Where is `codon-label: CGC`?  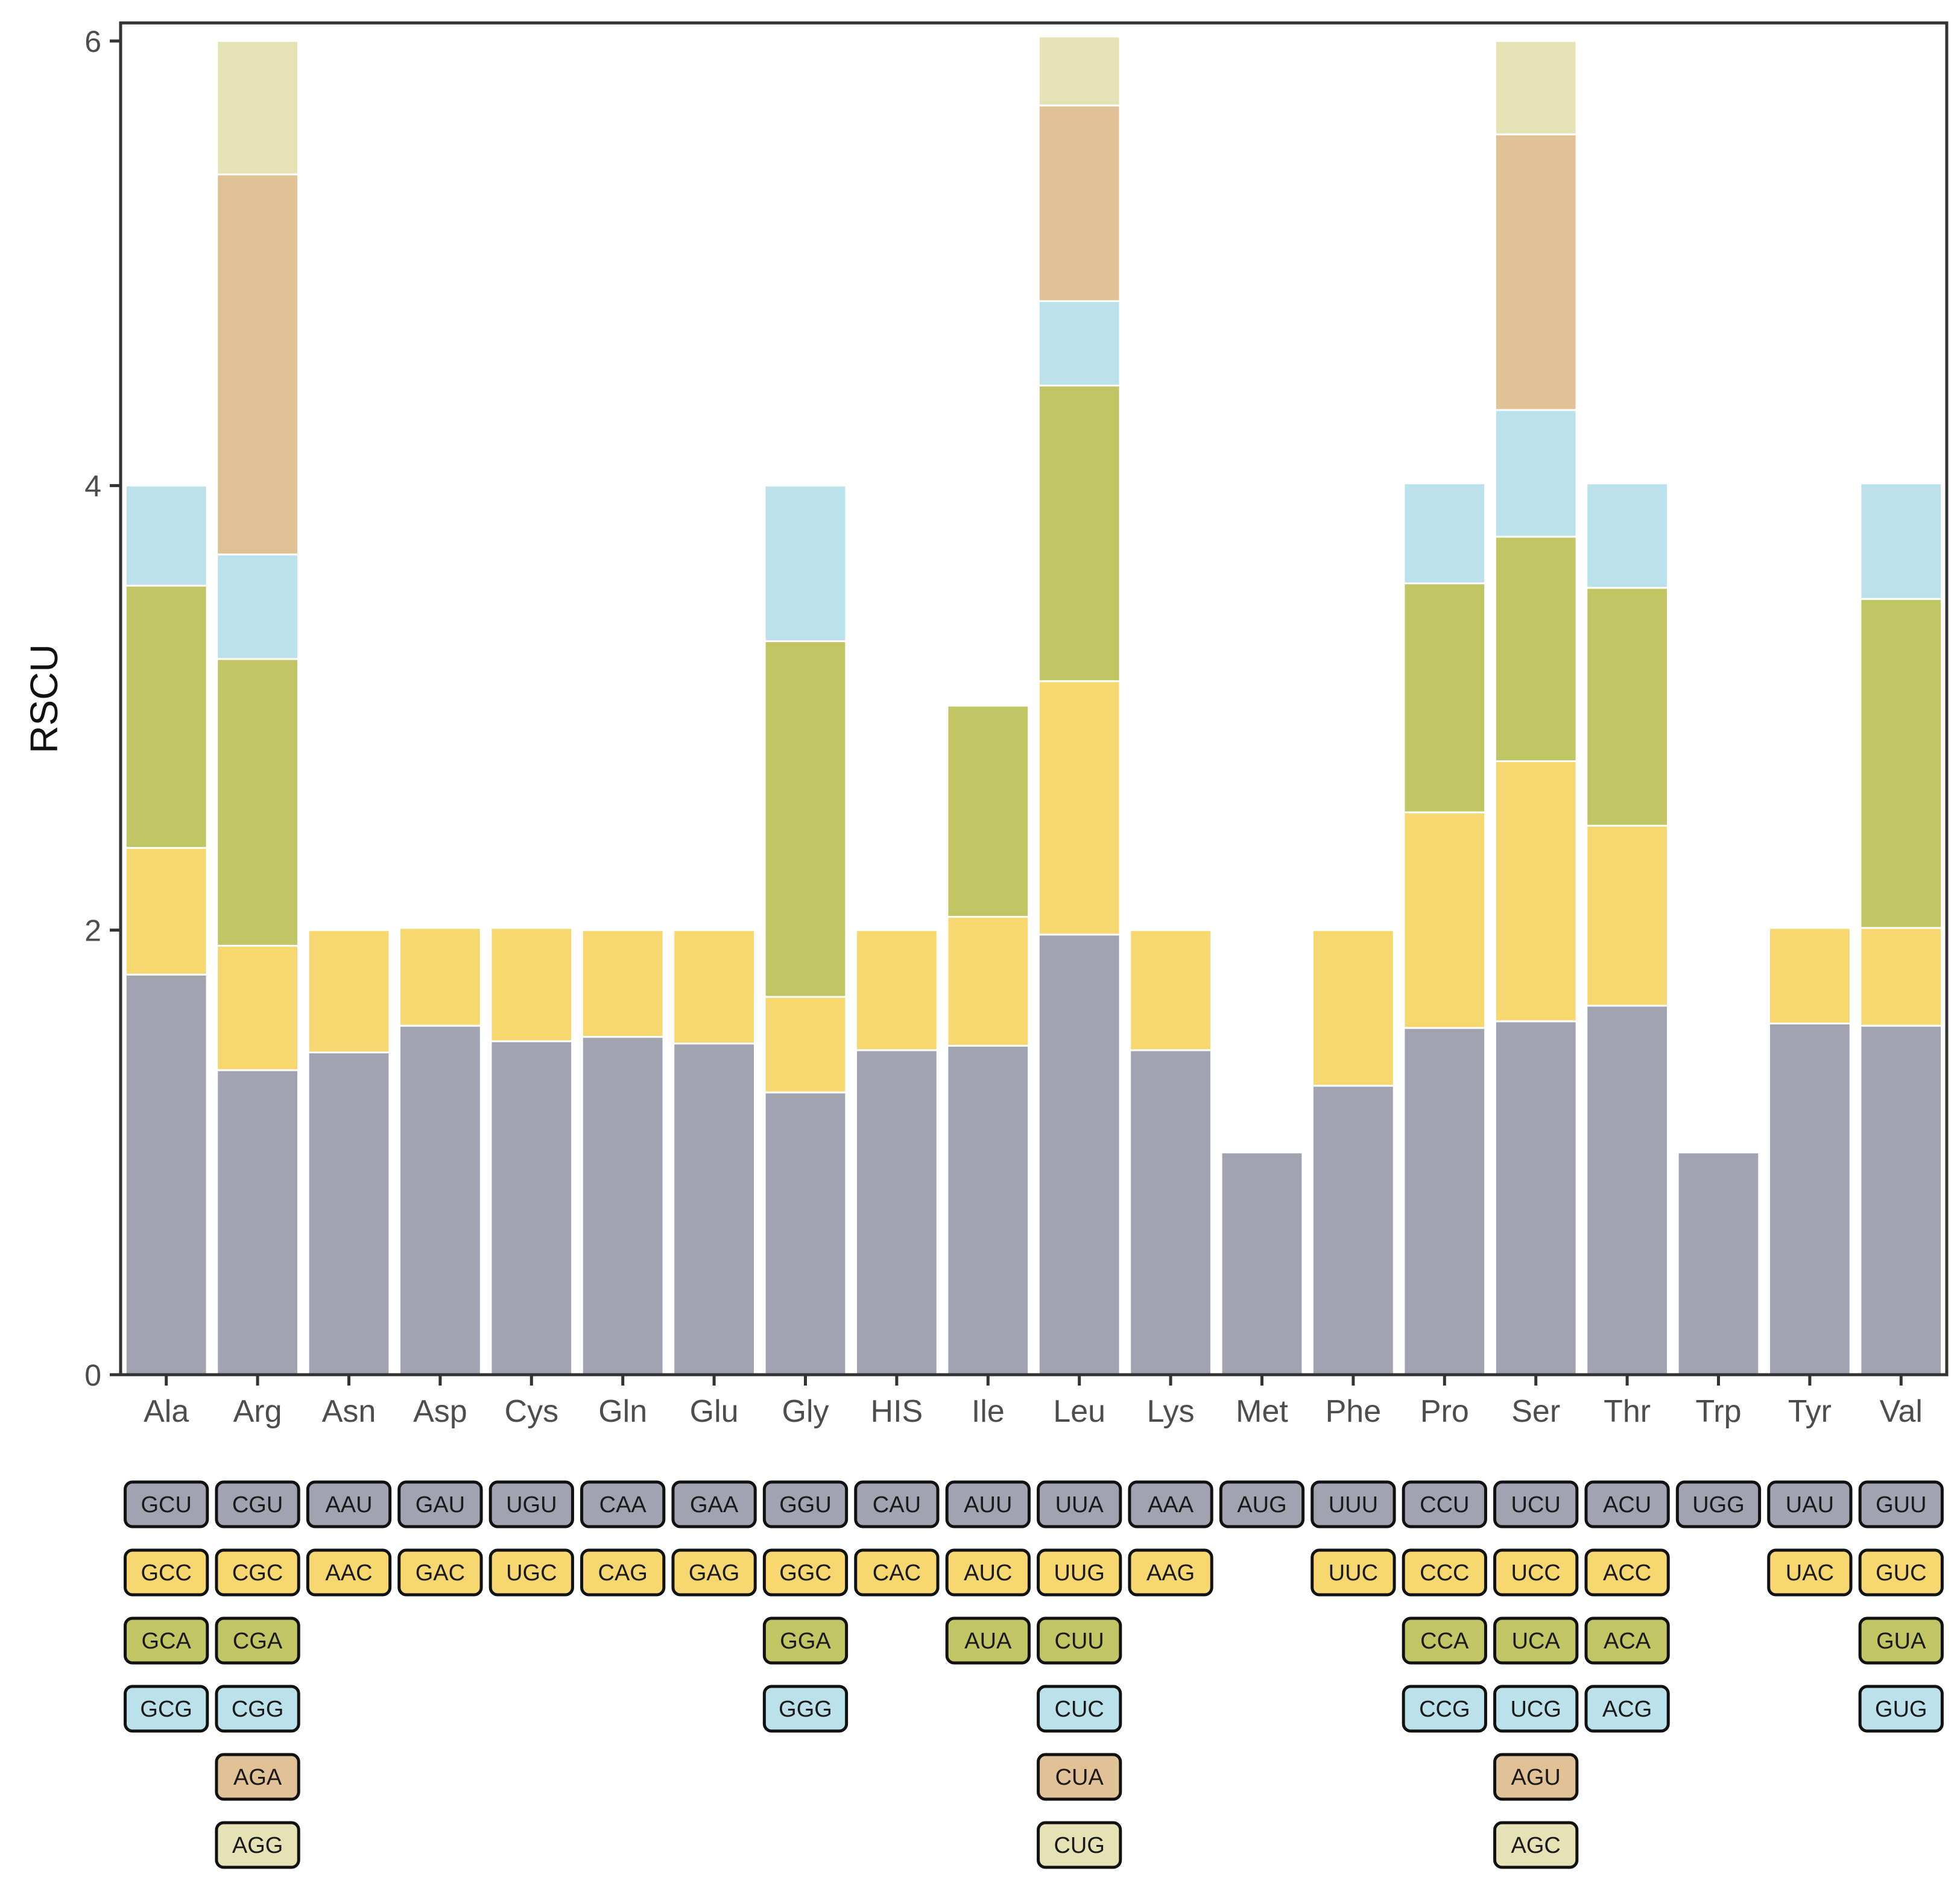 codon-label: CGC is located at coordinates (257, 1573).